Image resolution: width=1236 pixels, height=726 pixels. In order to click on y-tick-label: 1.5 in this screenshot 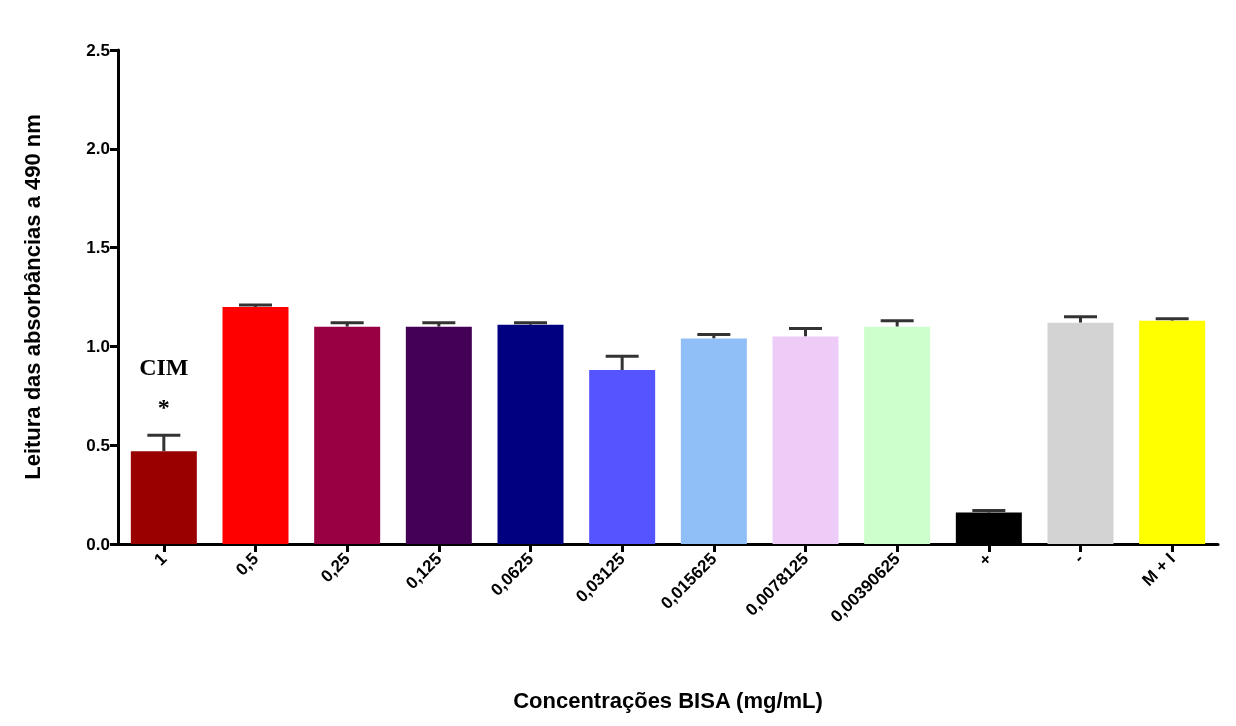, I will do `click(98, 248)`.